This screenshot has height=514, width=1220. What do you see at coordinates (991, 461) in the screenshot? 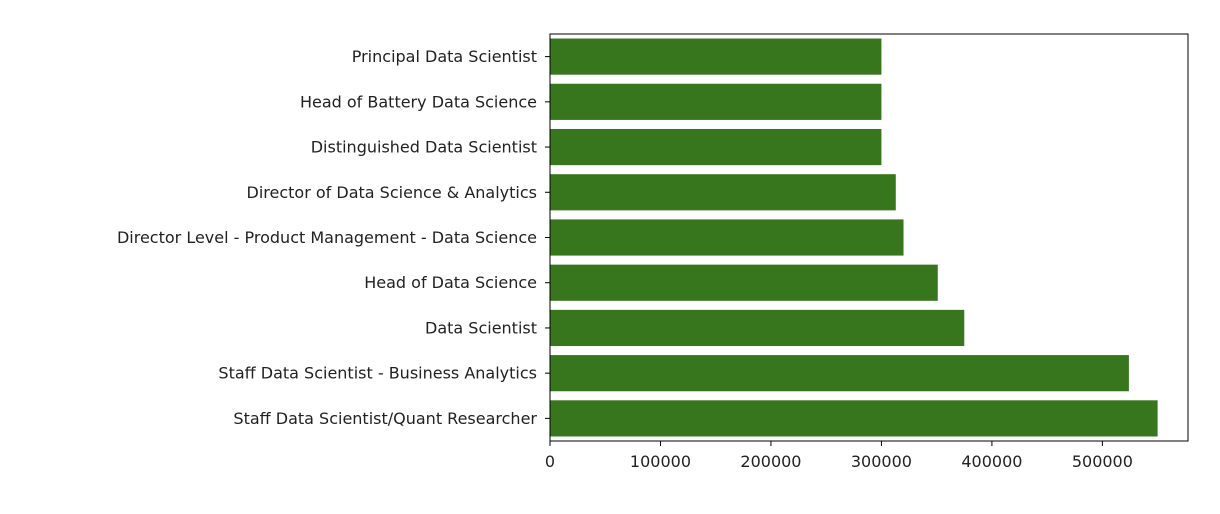
I see `x-tick-label: 400000` at bounding box center [991, 461].